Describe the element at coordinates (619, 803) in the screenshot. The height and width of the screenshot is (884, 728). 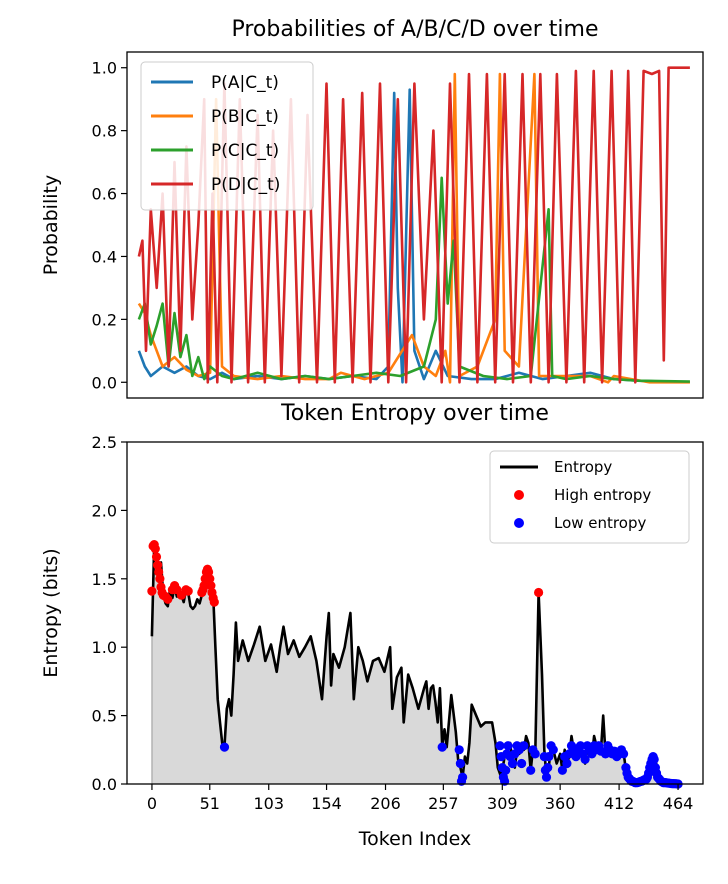
I see `x-tick-label: 412` at that location.